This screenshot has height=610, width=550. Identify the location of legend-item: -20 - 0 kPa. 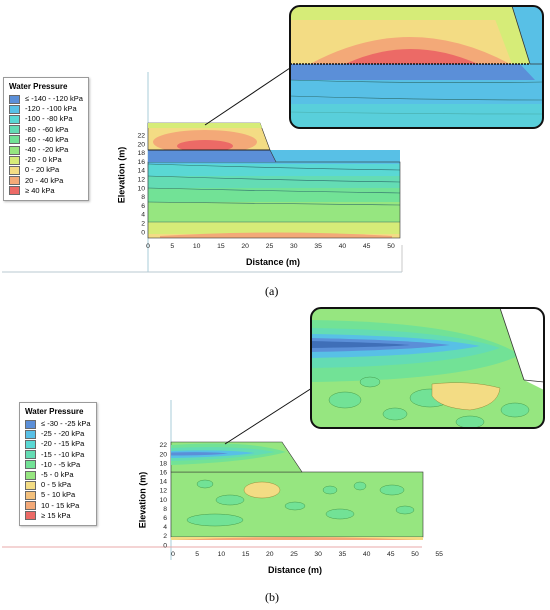
(46, 160).